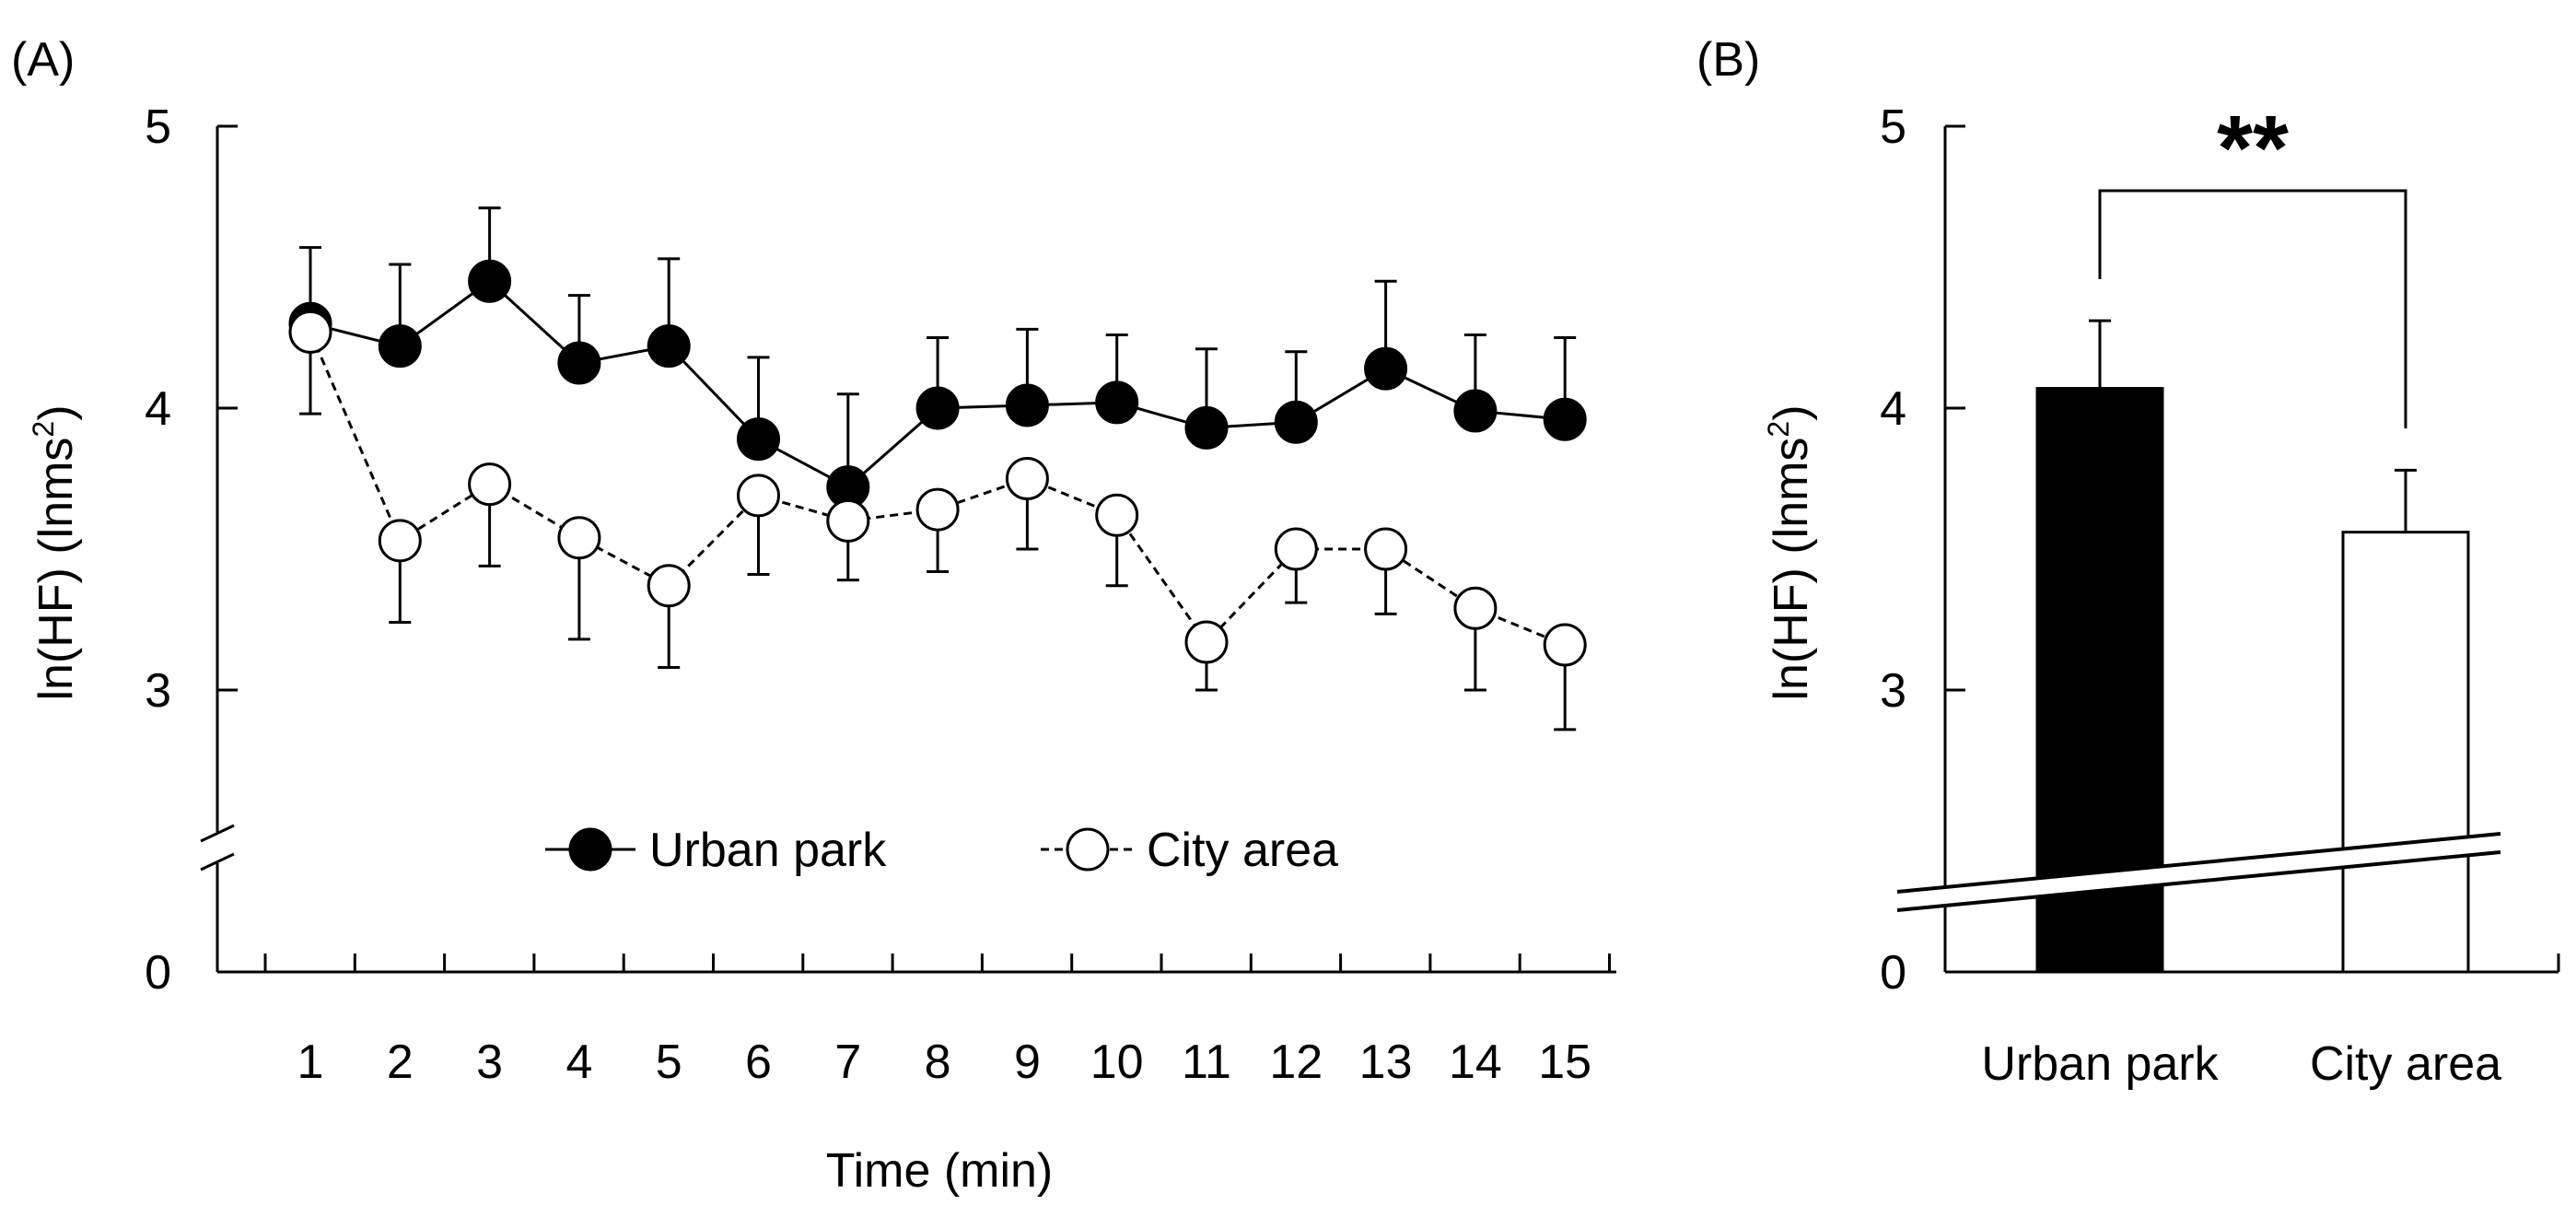 This screenshot has width=2576, height=1217. Describe the element at coordinates (768, 850) in the screenshot. I see `legend-label-urban-park: Urban park` at that location.